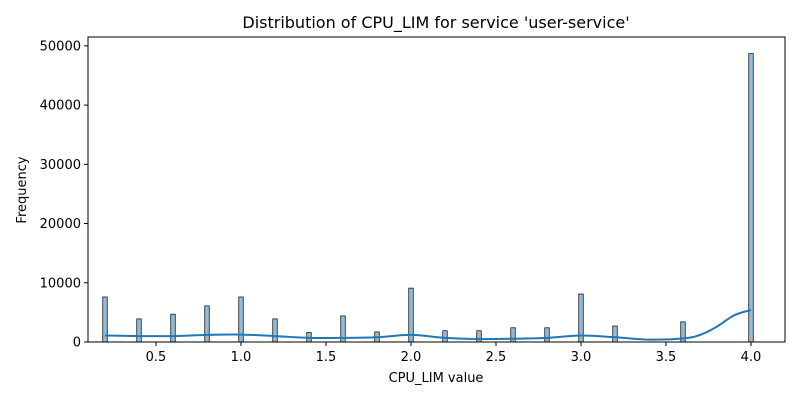 The image size is (800, 400). I want to click on y-tick-label: 50000, so click(60, 46).